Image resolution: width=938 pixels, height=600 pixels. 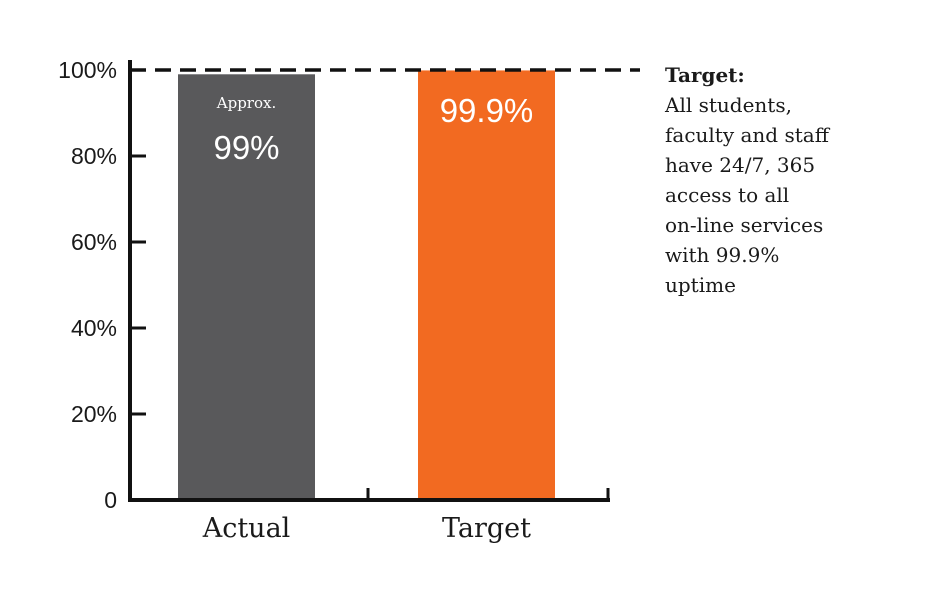 I want to click on y-tick-label: 100%, so click(x=87, y=70).